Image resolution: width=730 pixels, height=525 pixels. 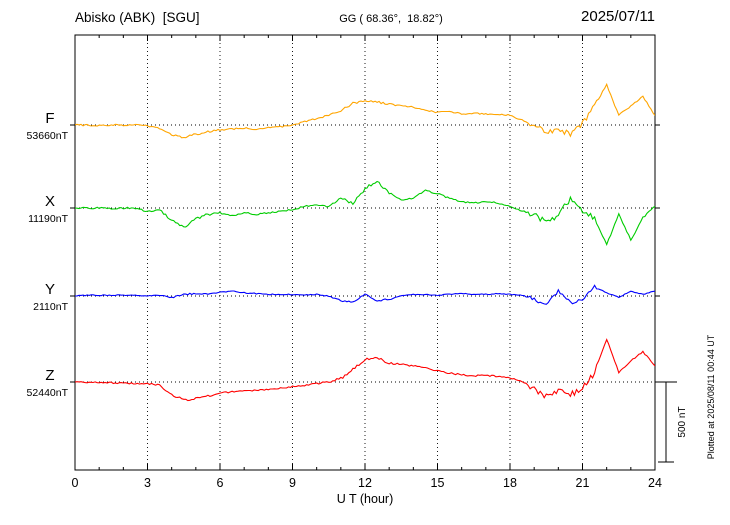 What do you see at coordinates (220, 483) in the screenshot?
I see `x-tick-label-6: 6` at bounding box center [220, 483].